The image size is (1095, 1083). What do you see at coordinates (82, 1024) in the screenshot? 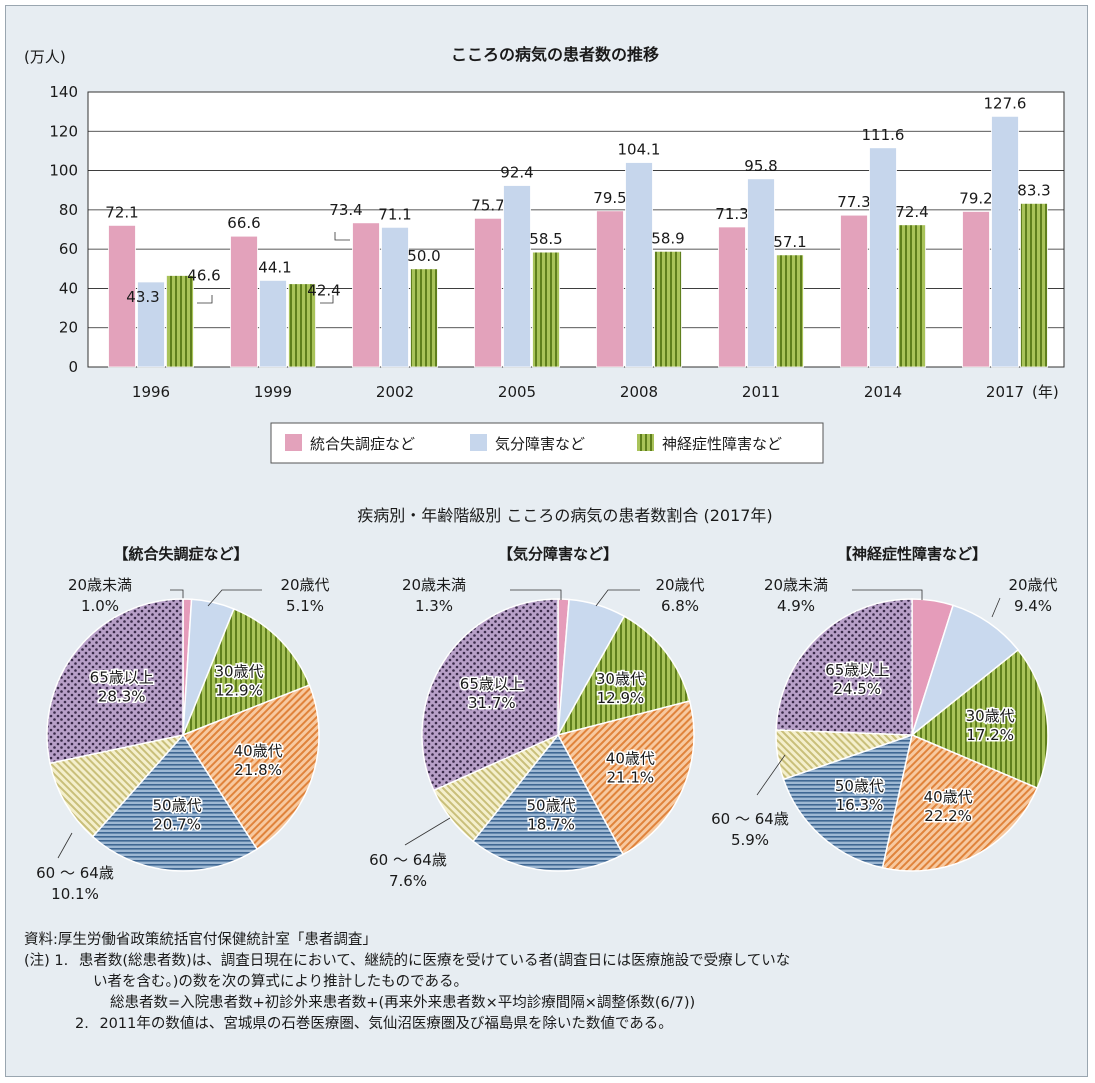
I see `note-2-prefix: 2.` at bounding box center [82, 1024].